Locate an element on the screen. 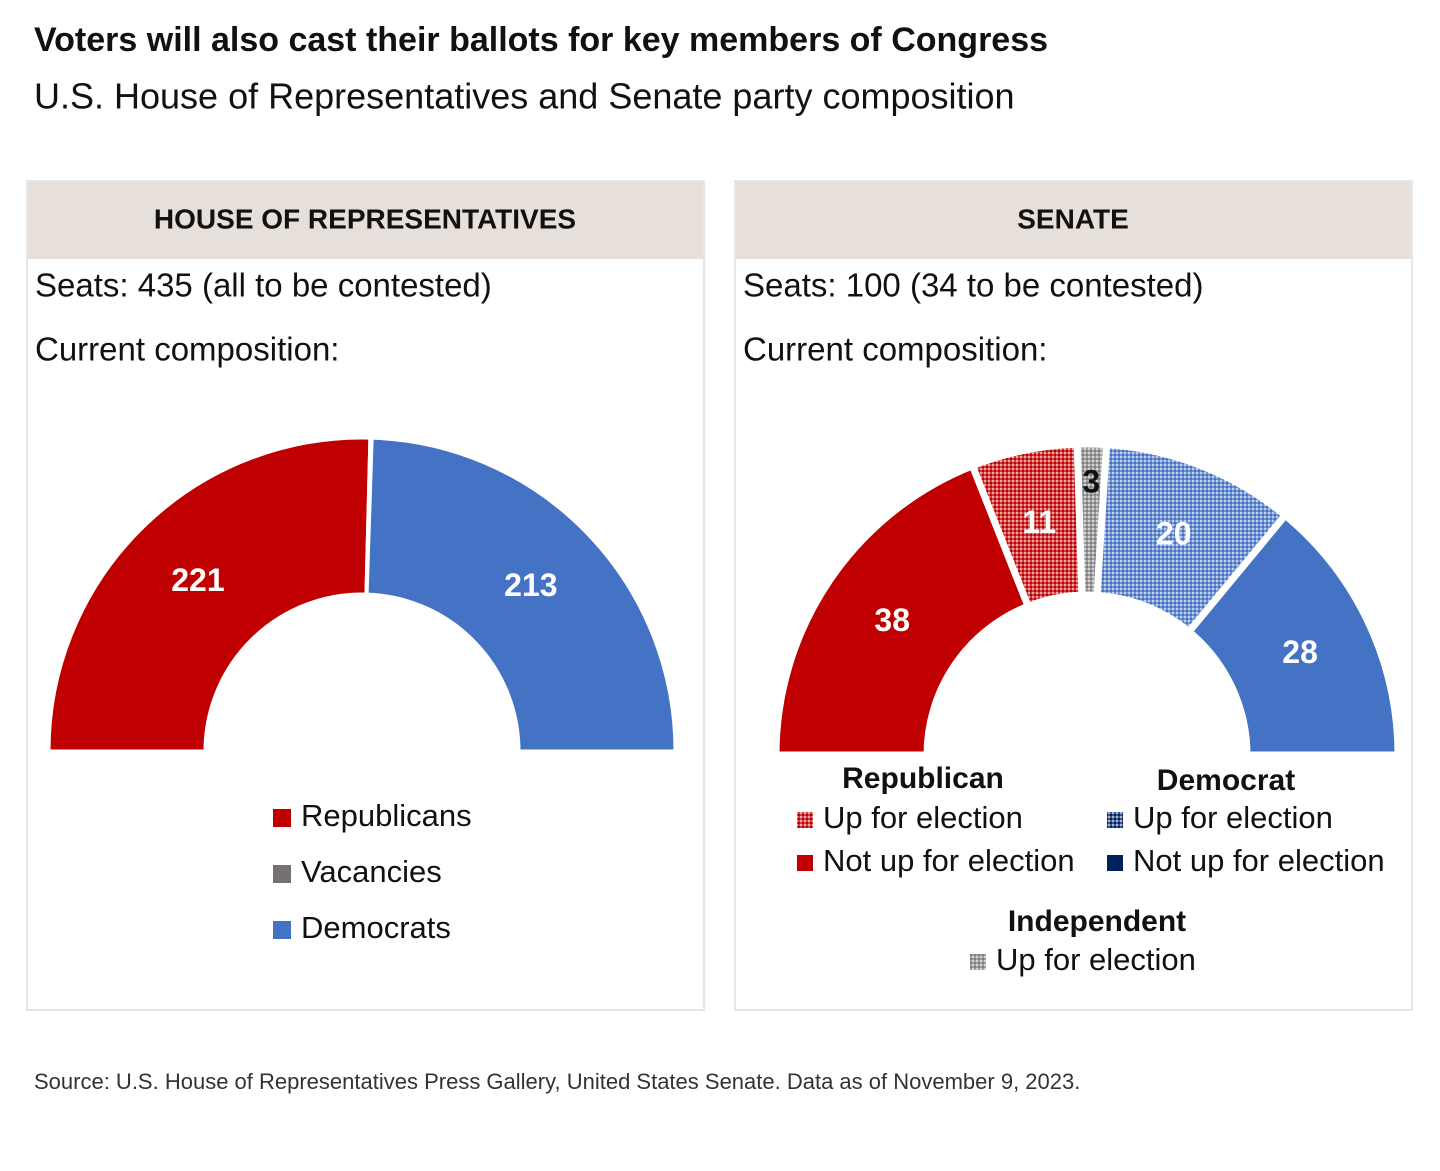  legend-label: Republicans is located at coordinates (386, 815).